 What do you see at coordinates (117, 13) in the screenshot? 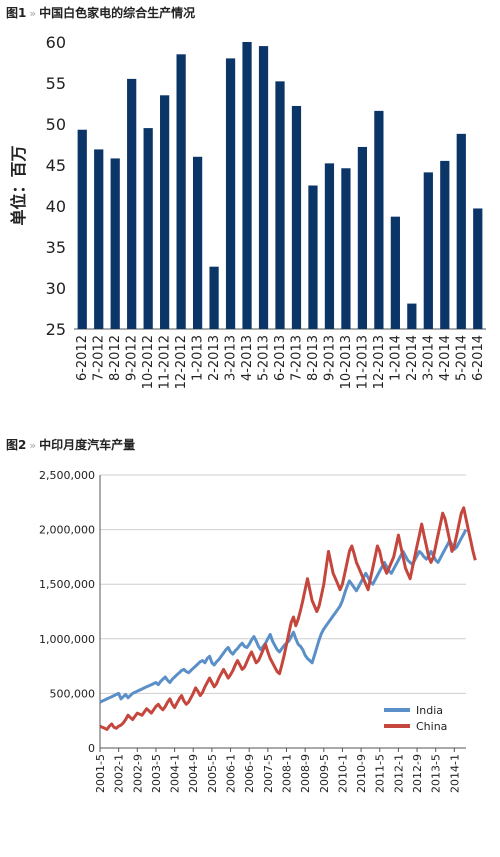
I see `figure-1-title: 中国白色家电的综合生产情况` at bounding box center [117, 13].